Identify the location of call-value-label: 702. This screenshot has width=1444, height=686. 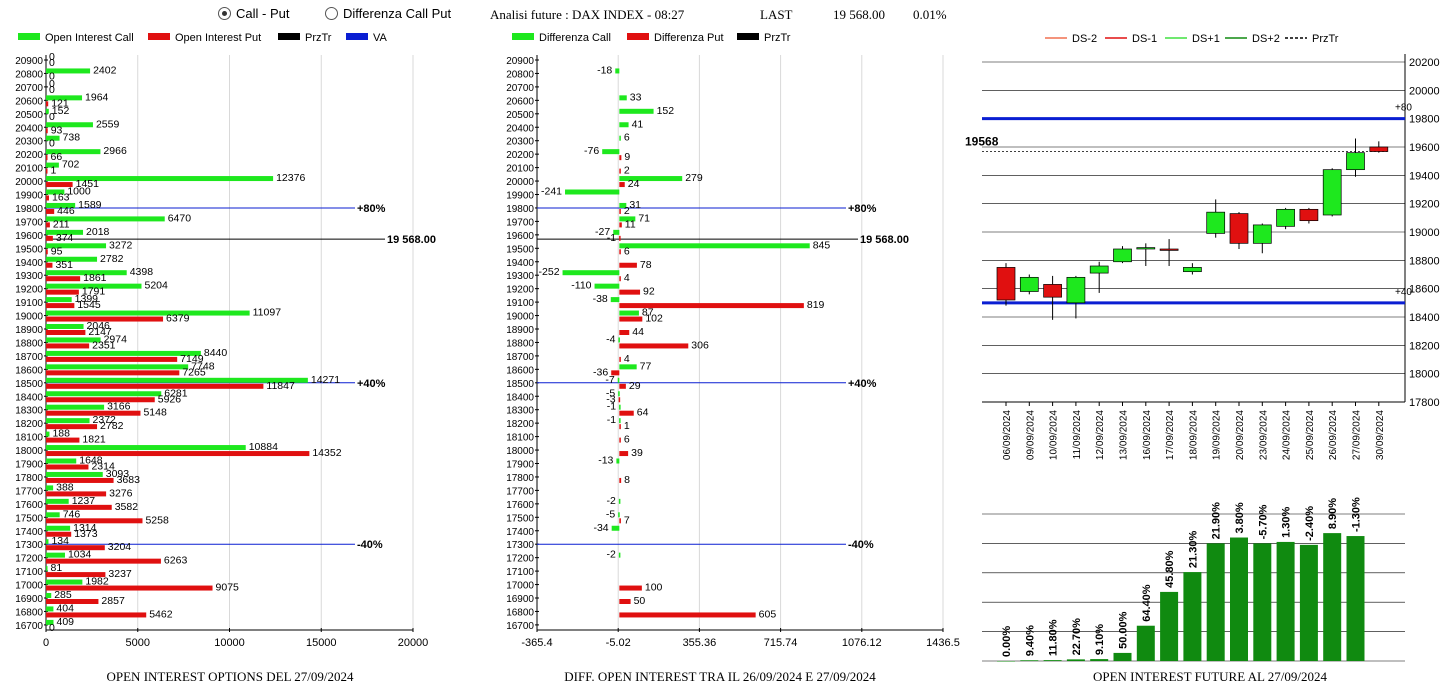
(71, 165).